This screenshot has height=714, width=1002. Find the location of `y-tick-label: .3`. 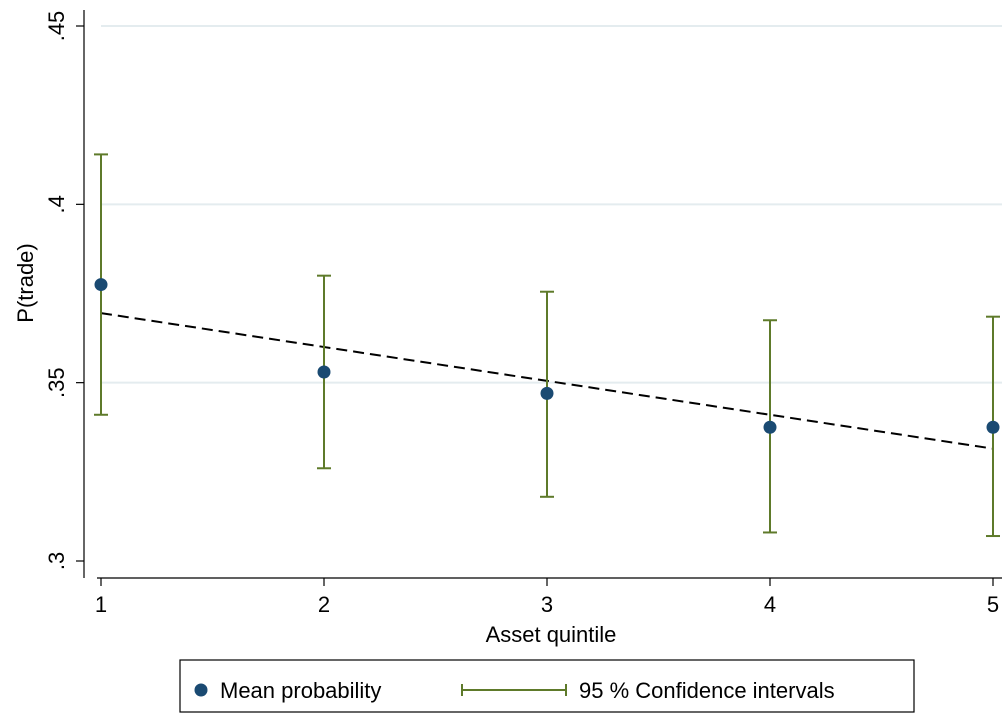

y-tick-label: .3 is located at coordinates (56, 561).